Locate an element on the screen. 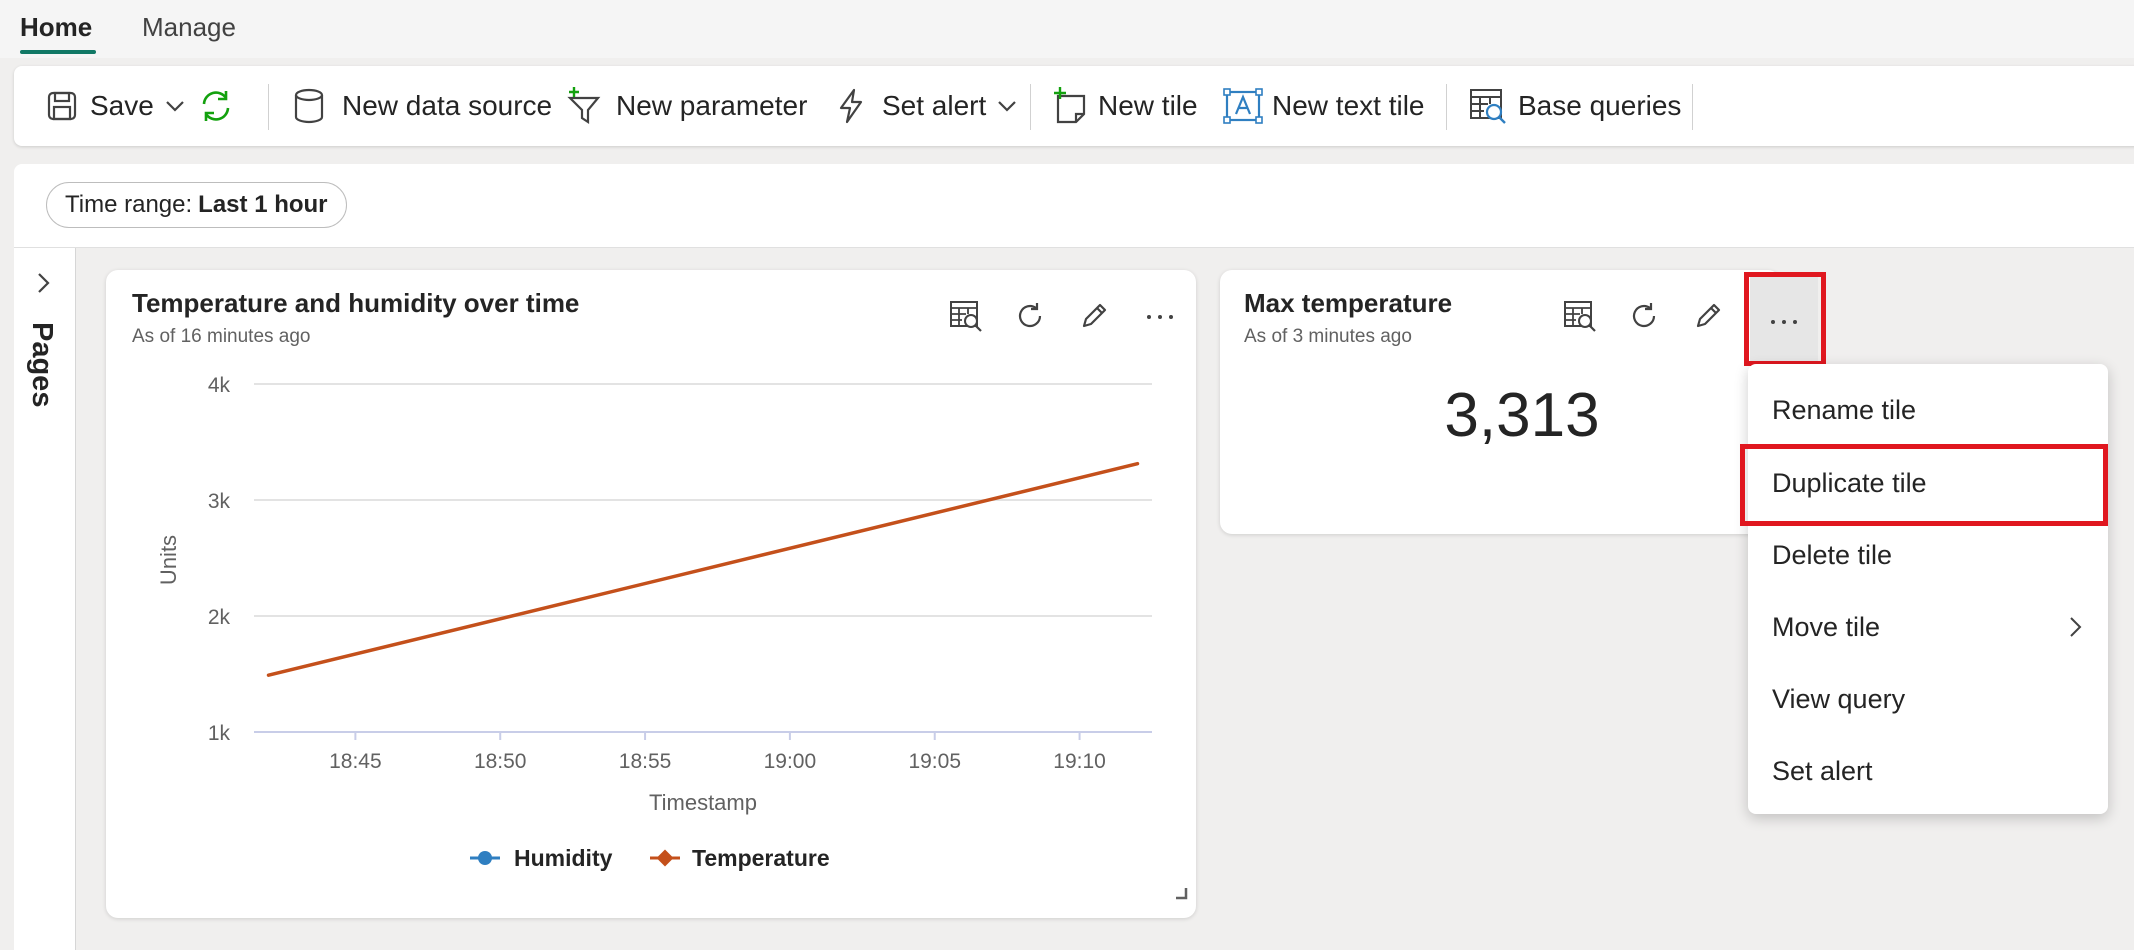 The height and width of the screenshot is (950, 2134). legend-item-temperature: Temperature is located at coordinates (740, 858).